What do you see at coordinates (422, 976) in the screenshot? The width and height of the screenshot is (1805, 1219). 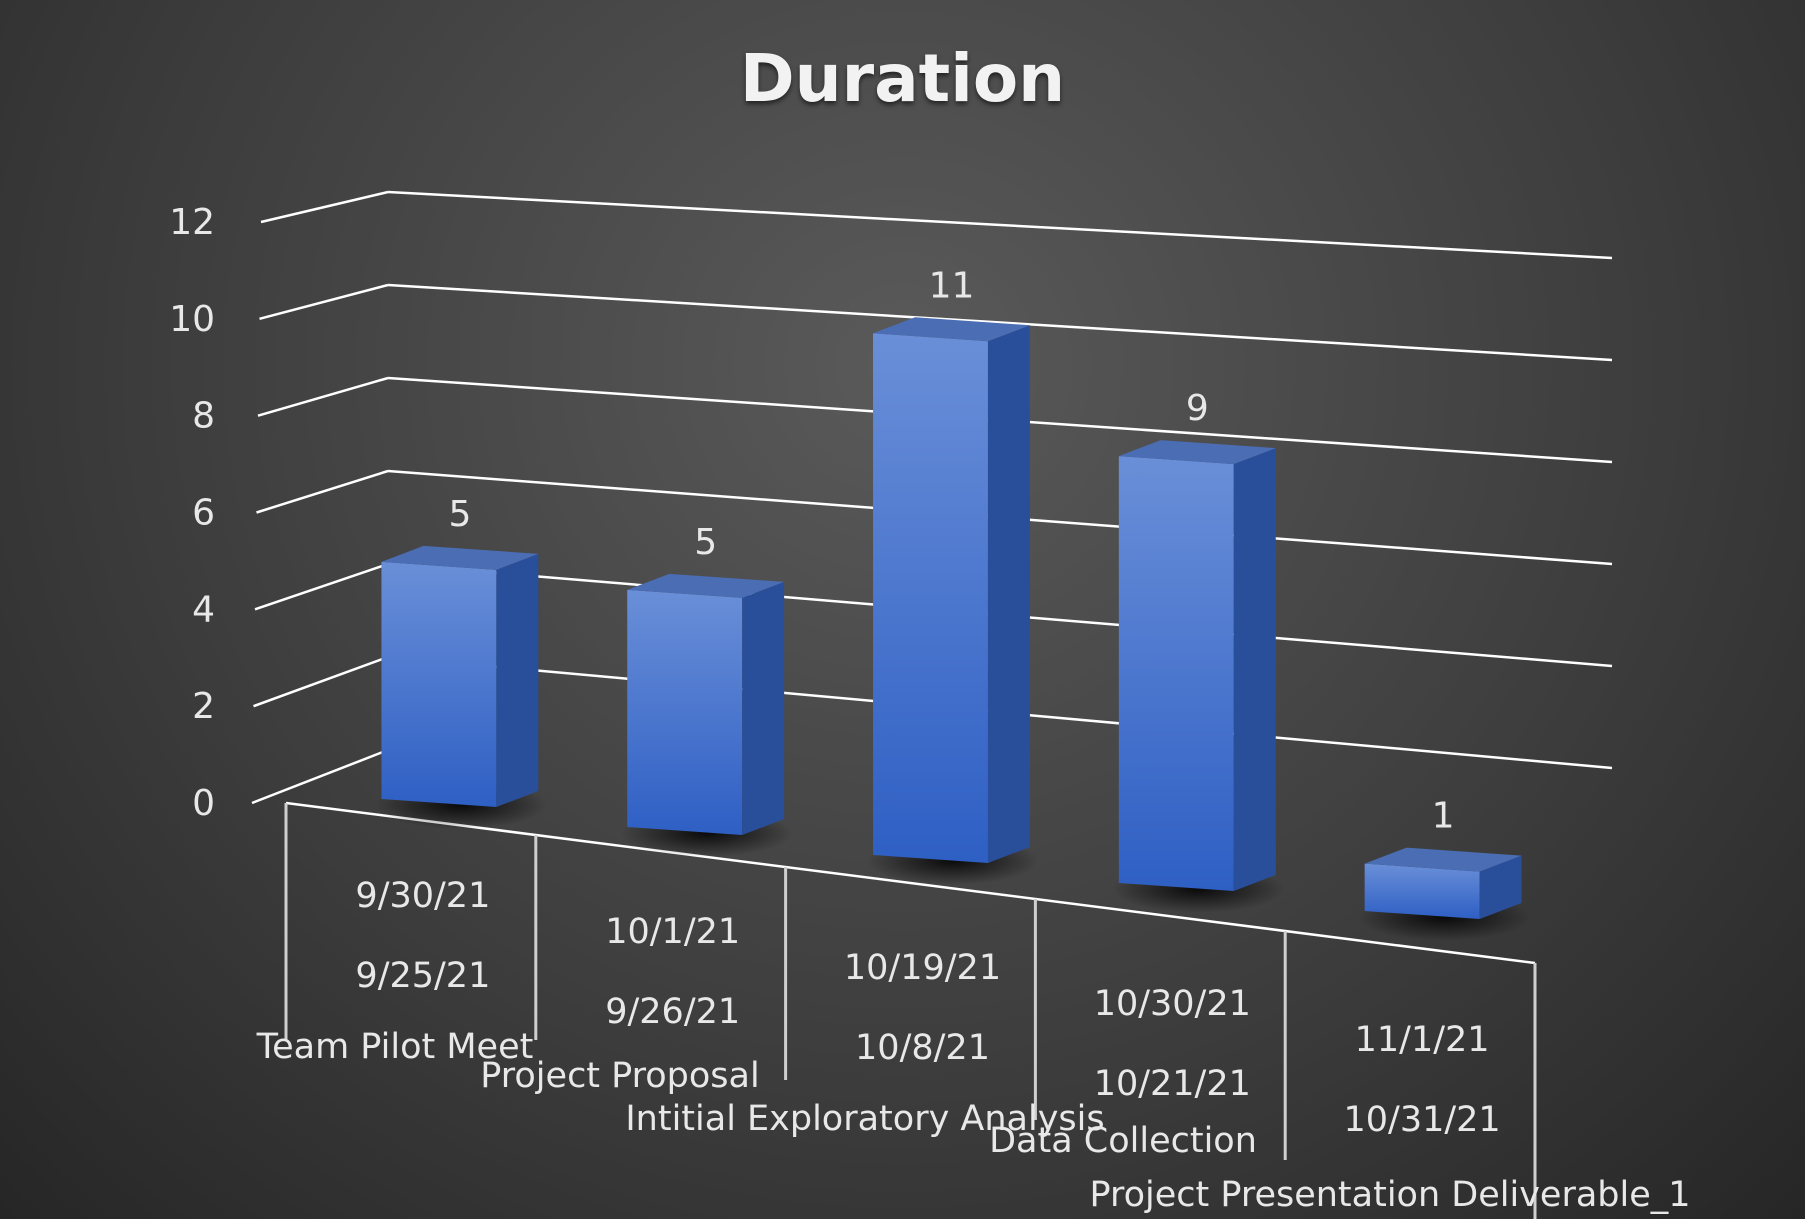 I see `category-start-date: 9/25/21` at bounding box center [422, 976].